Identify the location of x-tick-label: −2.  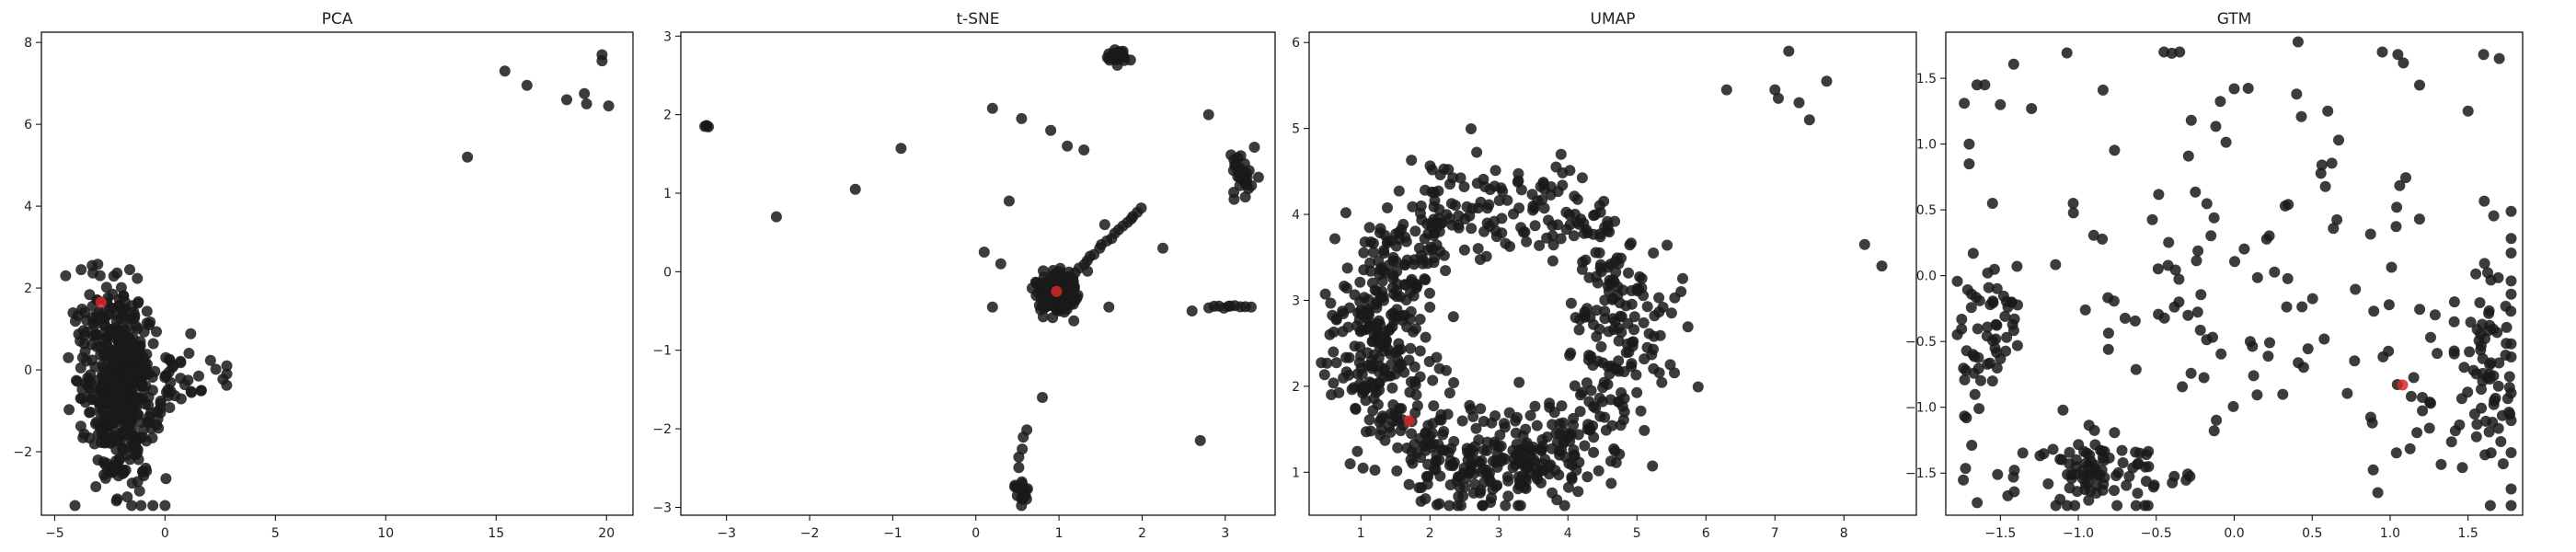
(810, 533).